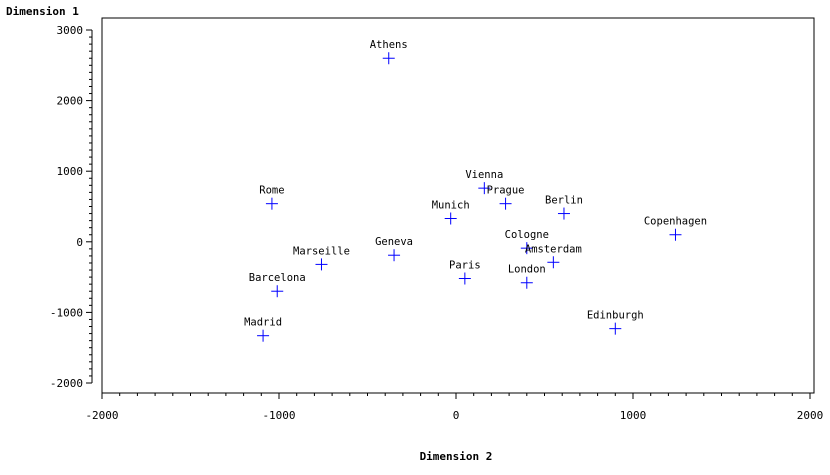 This screenshot has width=830, height=475. Describe the element at coordinates (272, 197) in the screenshot. I see `data-point: Rome` at that location.